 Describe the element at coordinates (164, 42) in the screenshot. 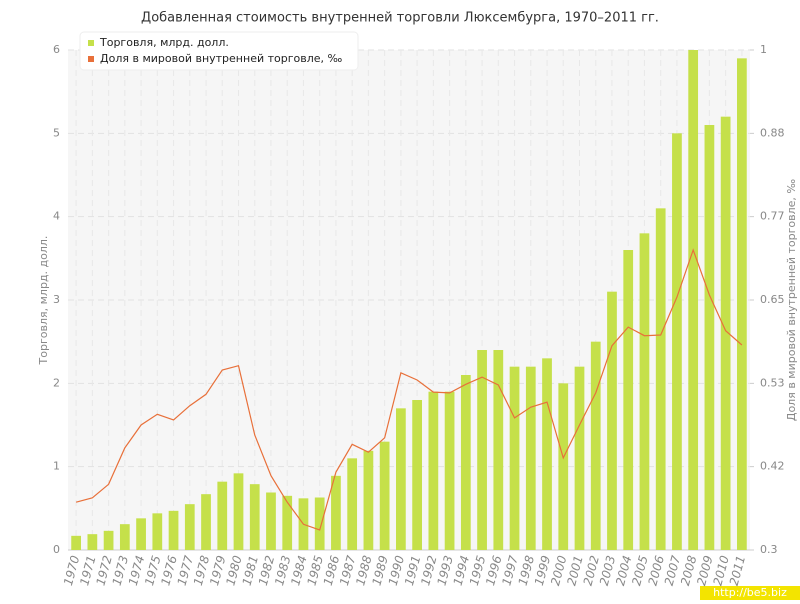

I see `legend-label: Торговля, млрд. долл.` at that location.